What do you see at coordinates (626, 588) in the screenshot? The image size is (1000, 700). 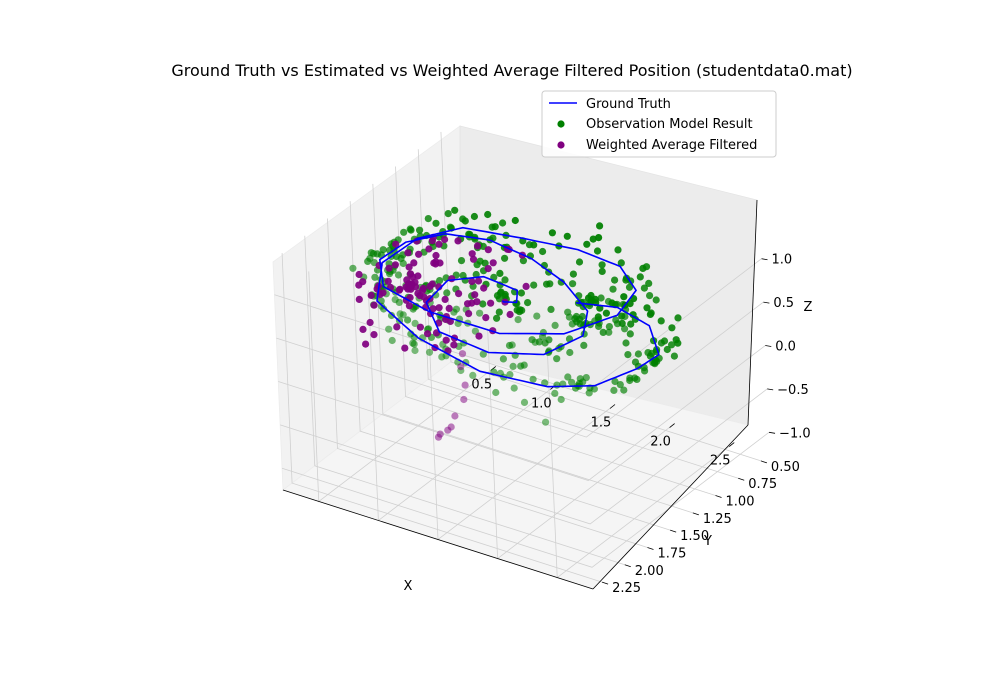 I see `y-tick-label: 2.25` at bounding box center [626, 588].